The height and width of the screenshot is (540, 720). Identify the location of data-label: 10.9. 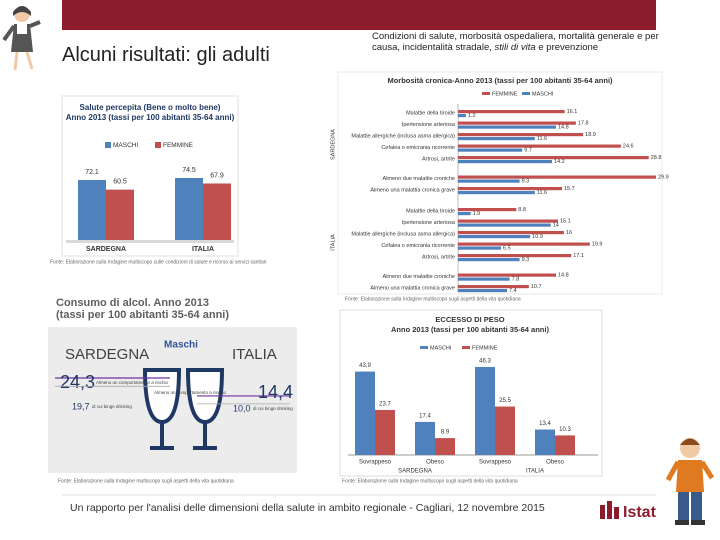
(537, 237).